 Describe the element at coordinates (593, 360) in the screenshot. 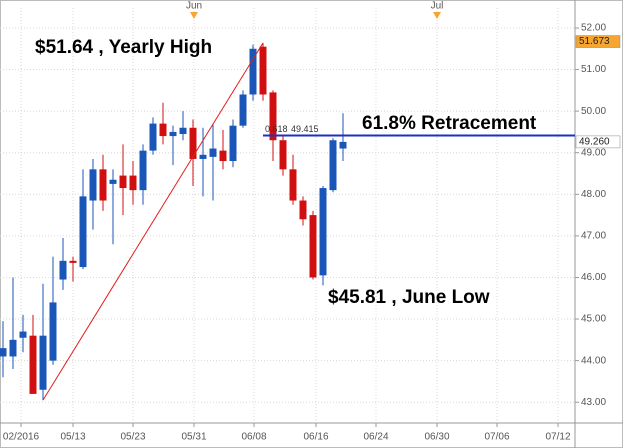

I see `y-tick-label: 44.00` at that location.